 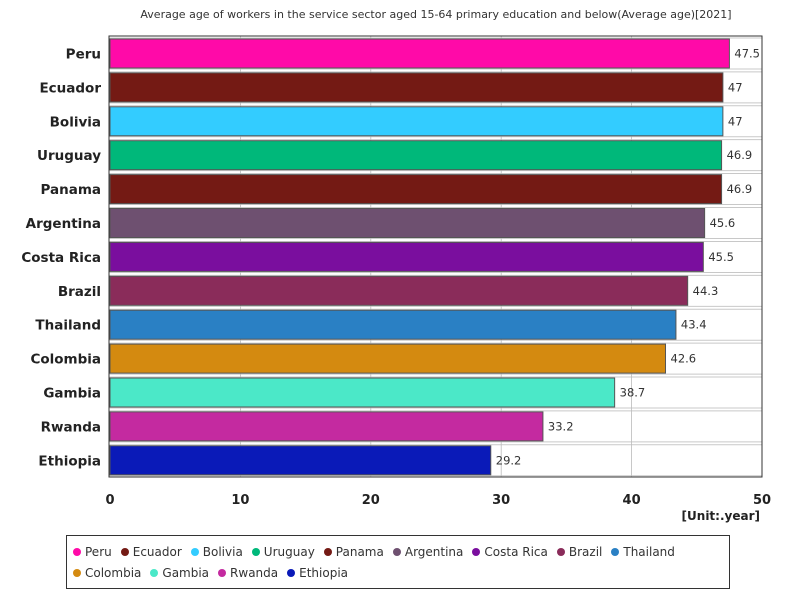 I want to click on value-label: 42.6, so click(x=684, y=359).